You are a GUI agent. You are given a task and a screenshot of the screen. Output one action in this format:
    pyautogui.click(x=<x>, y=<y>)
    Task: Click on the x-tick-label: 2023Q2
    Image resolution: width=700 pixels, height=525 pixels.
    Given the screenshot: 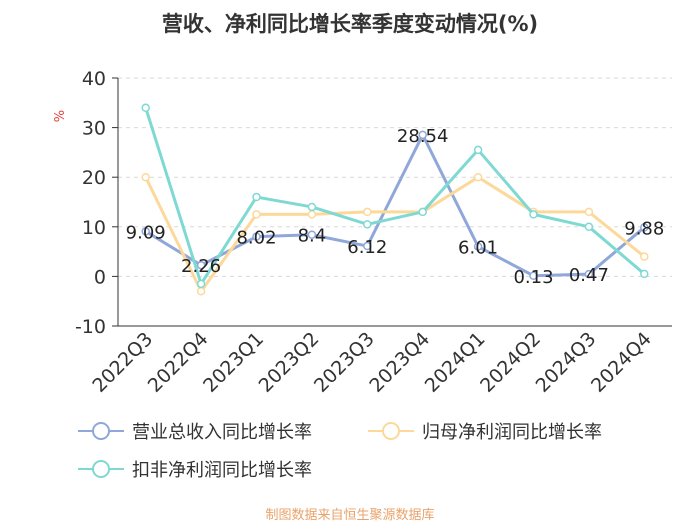 What is the action you would take?
    pyautogui.click(x=289, y=362)
    